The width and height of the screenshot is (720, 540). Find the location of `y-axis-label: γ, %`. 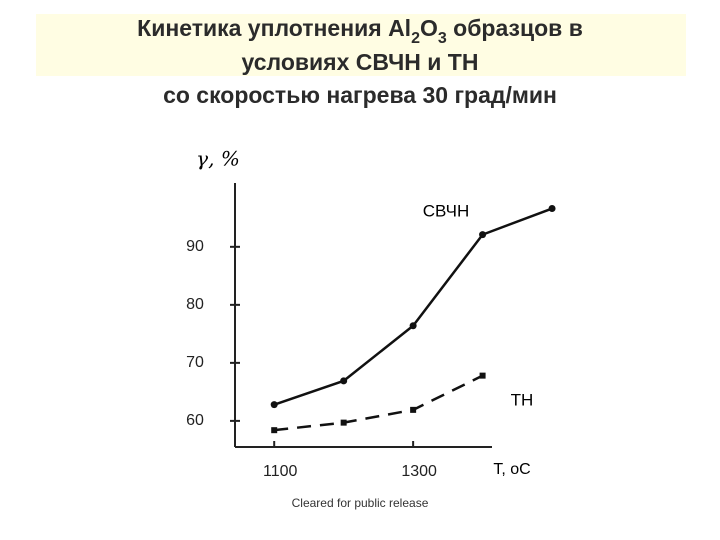

y-axis-label: γ, % is located at coordinates (218, 159).